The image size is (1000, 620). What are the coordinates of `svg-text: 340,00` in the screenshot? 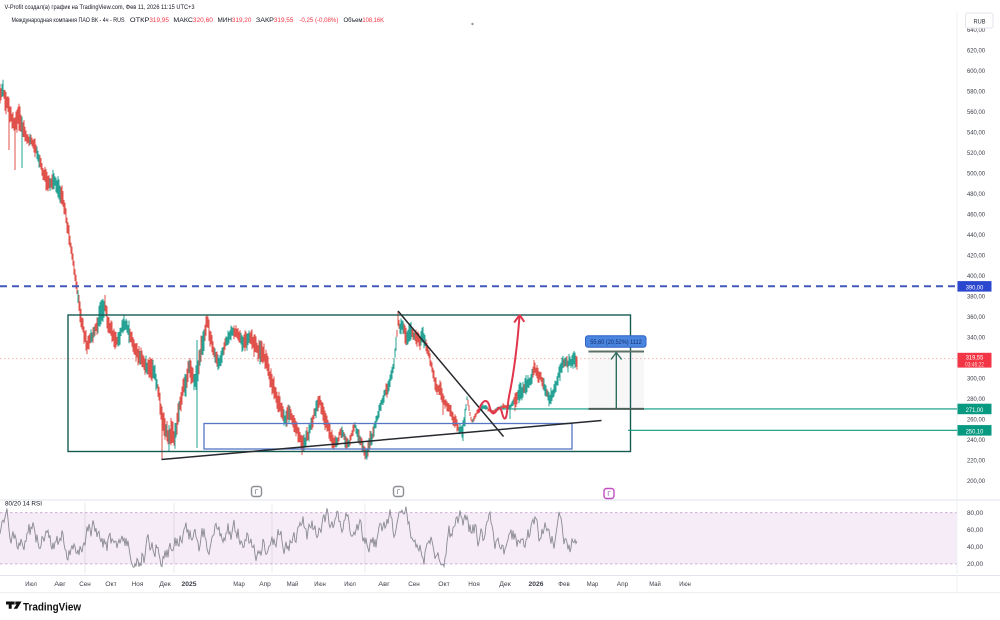 It's located at (976, 338).